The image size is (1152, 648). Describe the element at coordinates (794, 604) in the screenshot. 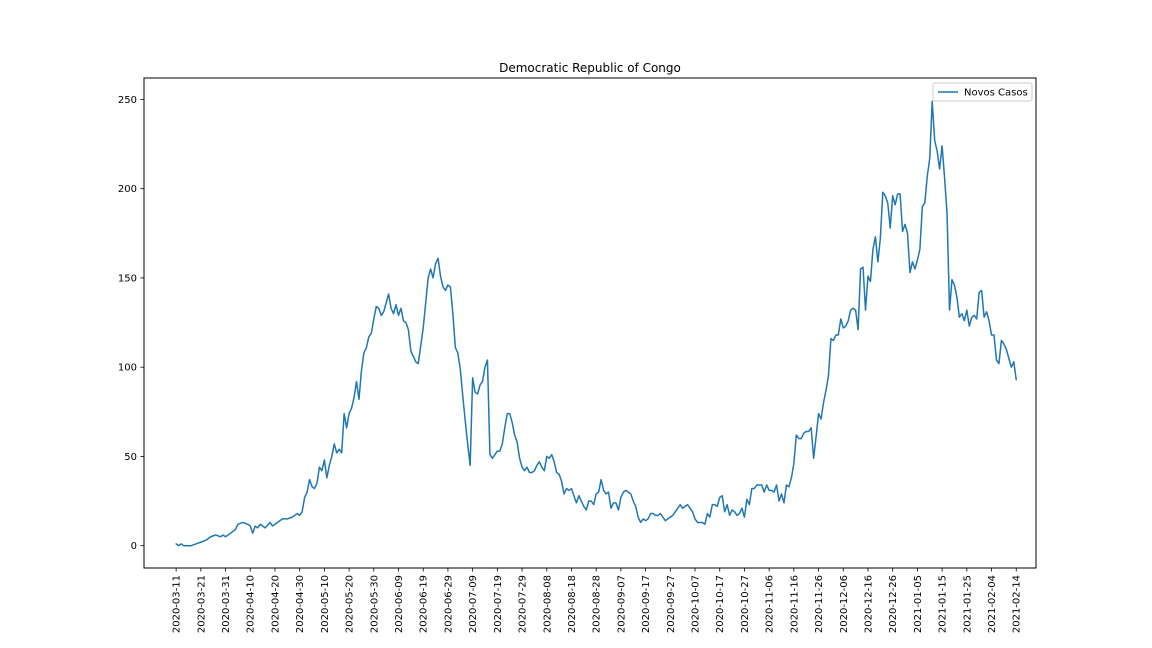

I see `x-tick-label: 2020-11-16` at that location.